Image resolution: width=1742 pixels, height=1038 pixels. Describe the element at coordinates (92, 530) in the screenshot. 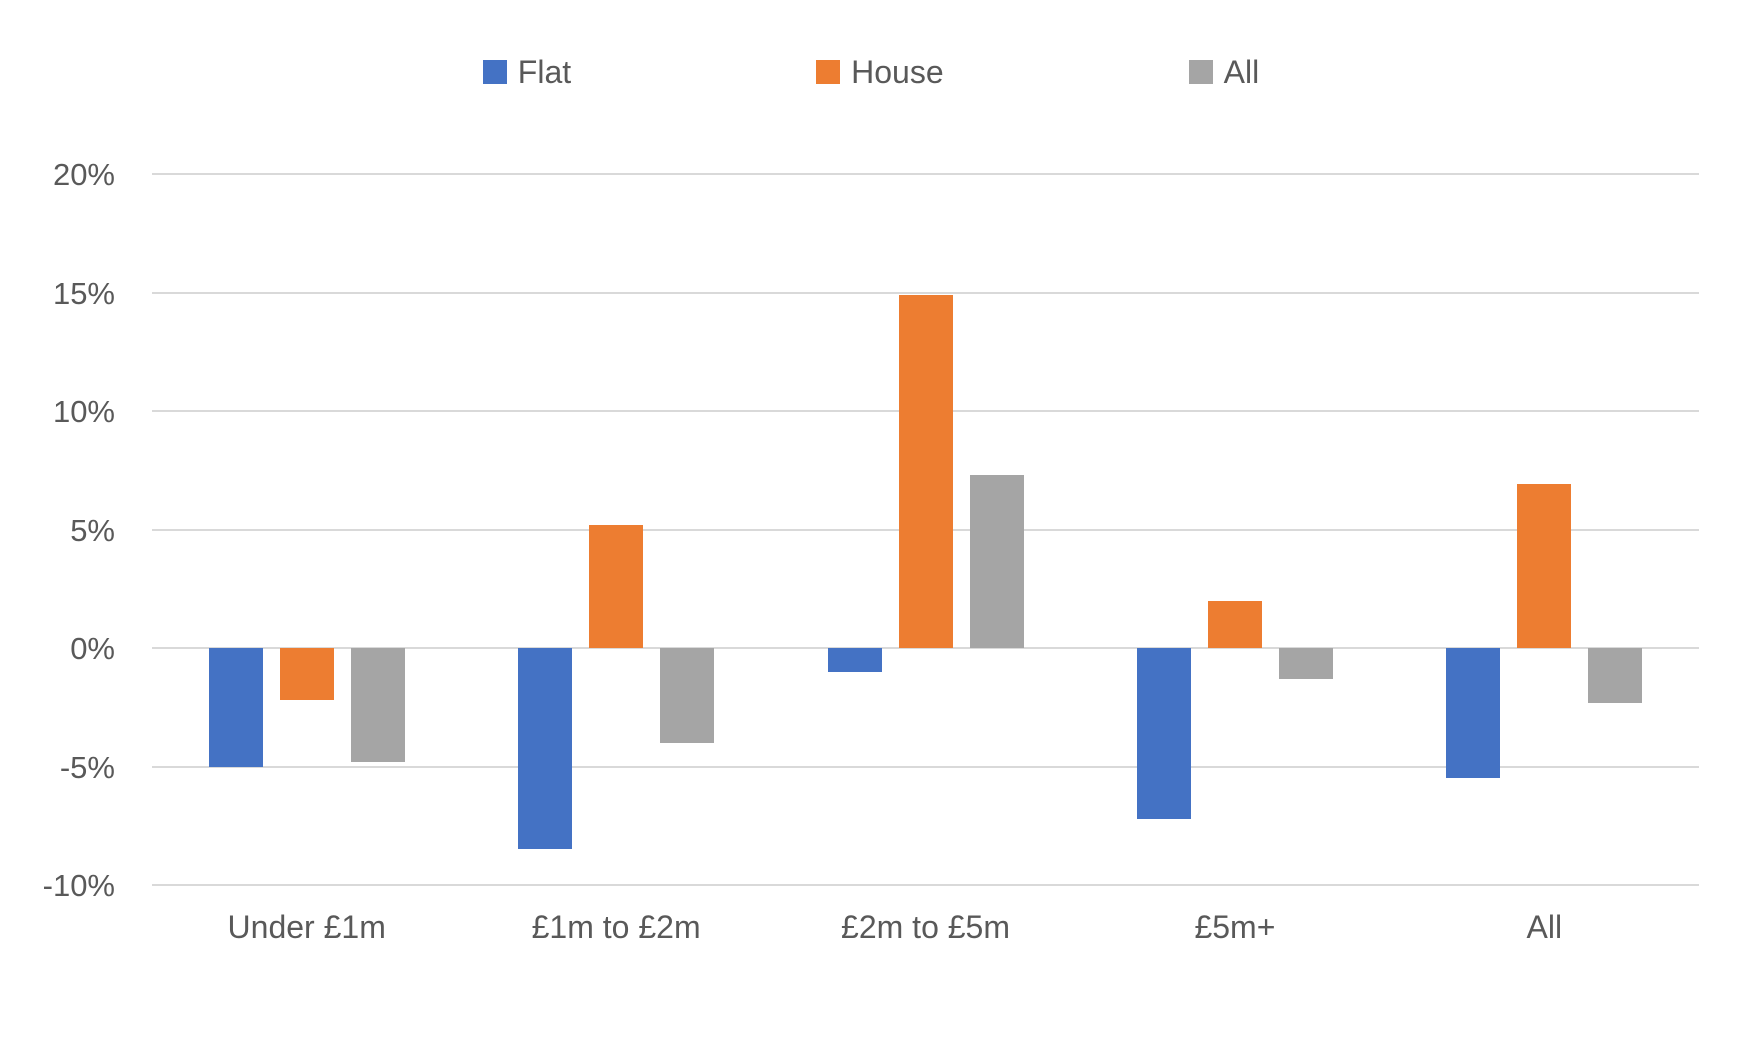

I see `y-tick-label-5: 5%` at that location.